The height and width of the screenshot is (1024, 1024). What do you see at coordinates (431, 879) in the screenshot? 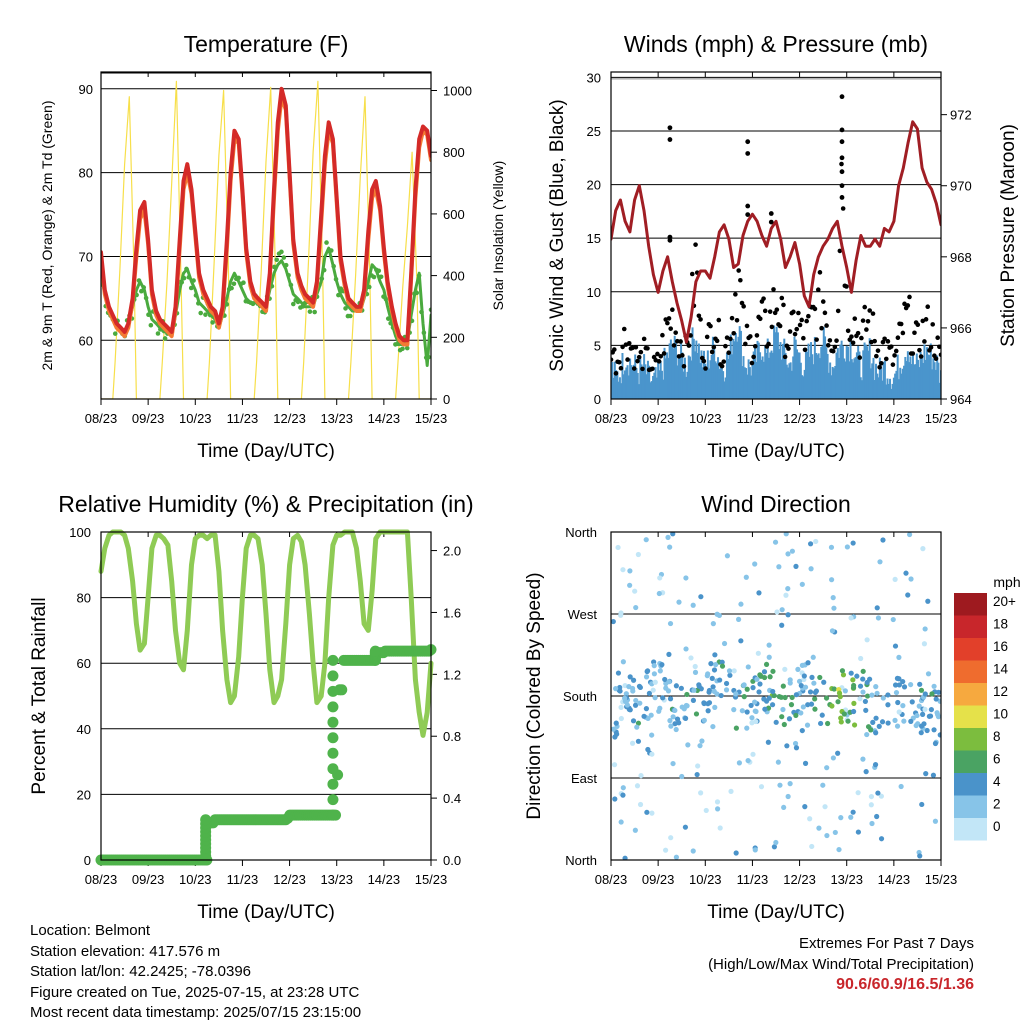
I see `x-tick-label: 15/23` at bounding box center [431, 879].